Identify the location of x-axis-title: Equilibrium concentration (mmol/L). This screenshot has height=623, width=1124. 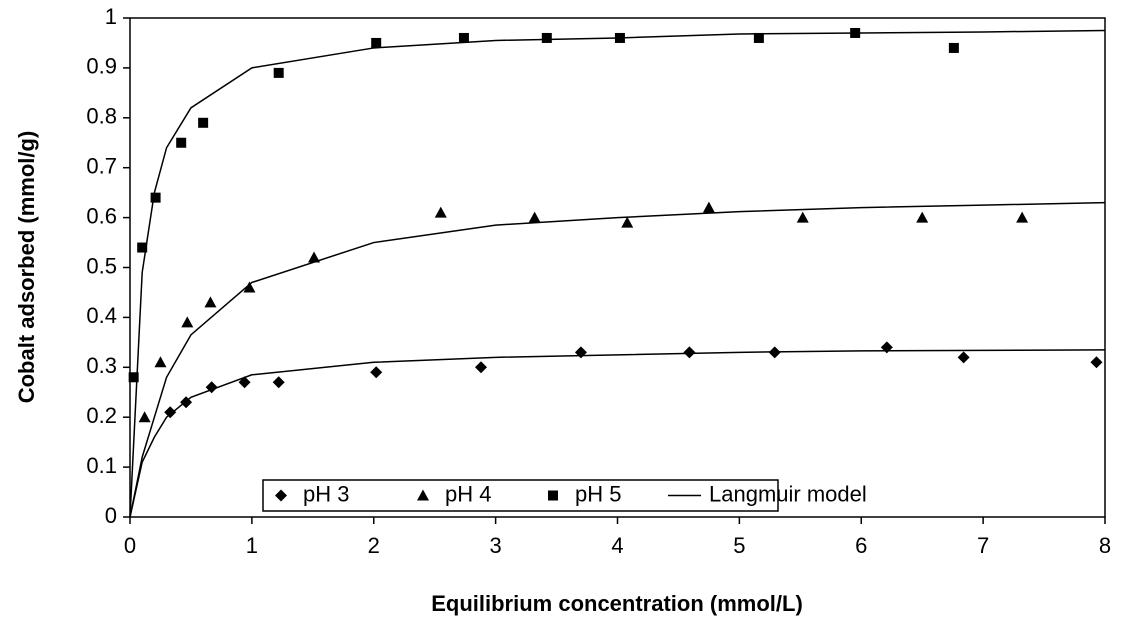
(617, 603).